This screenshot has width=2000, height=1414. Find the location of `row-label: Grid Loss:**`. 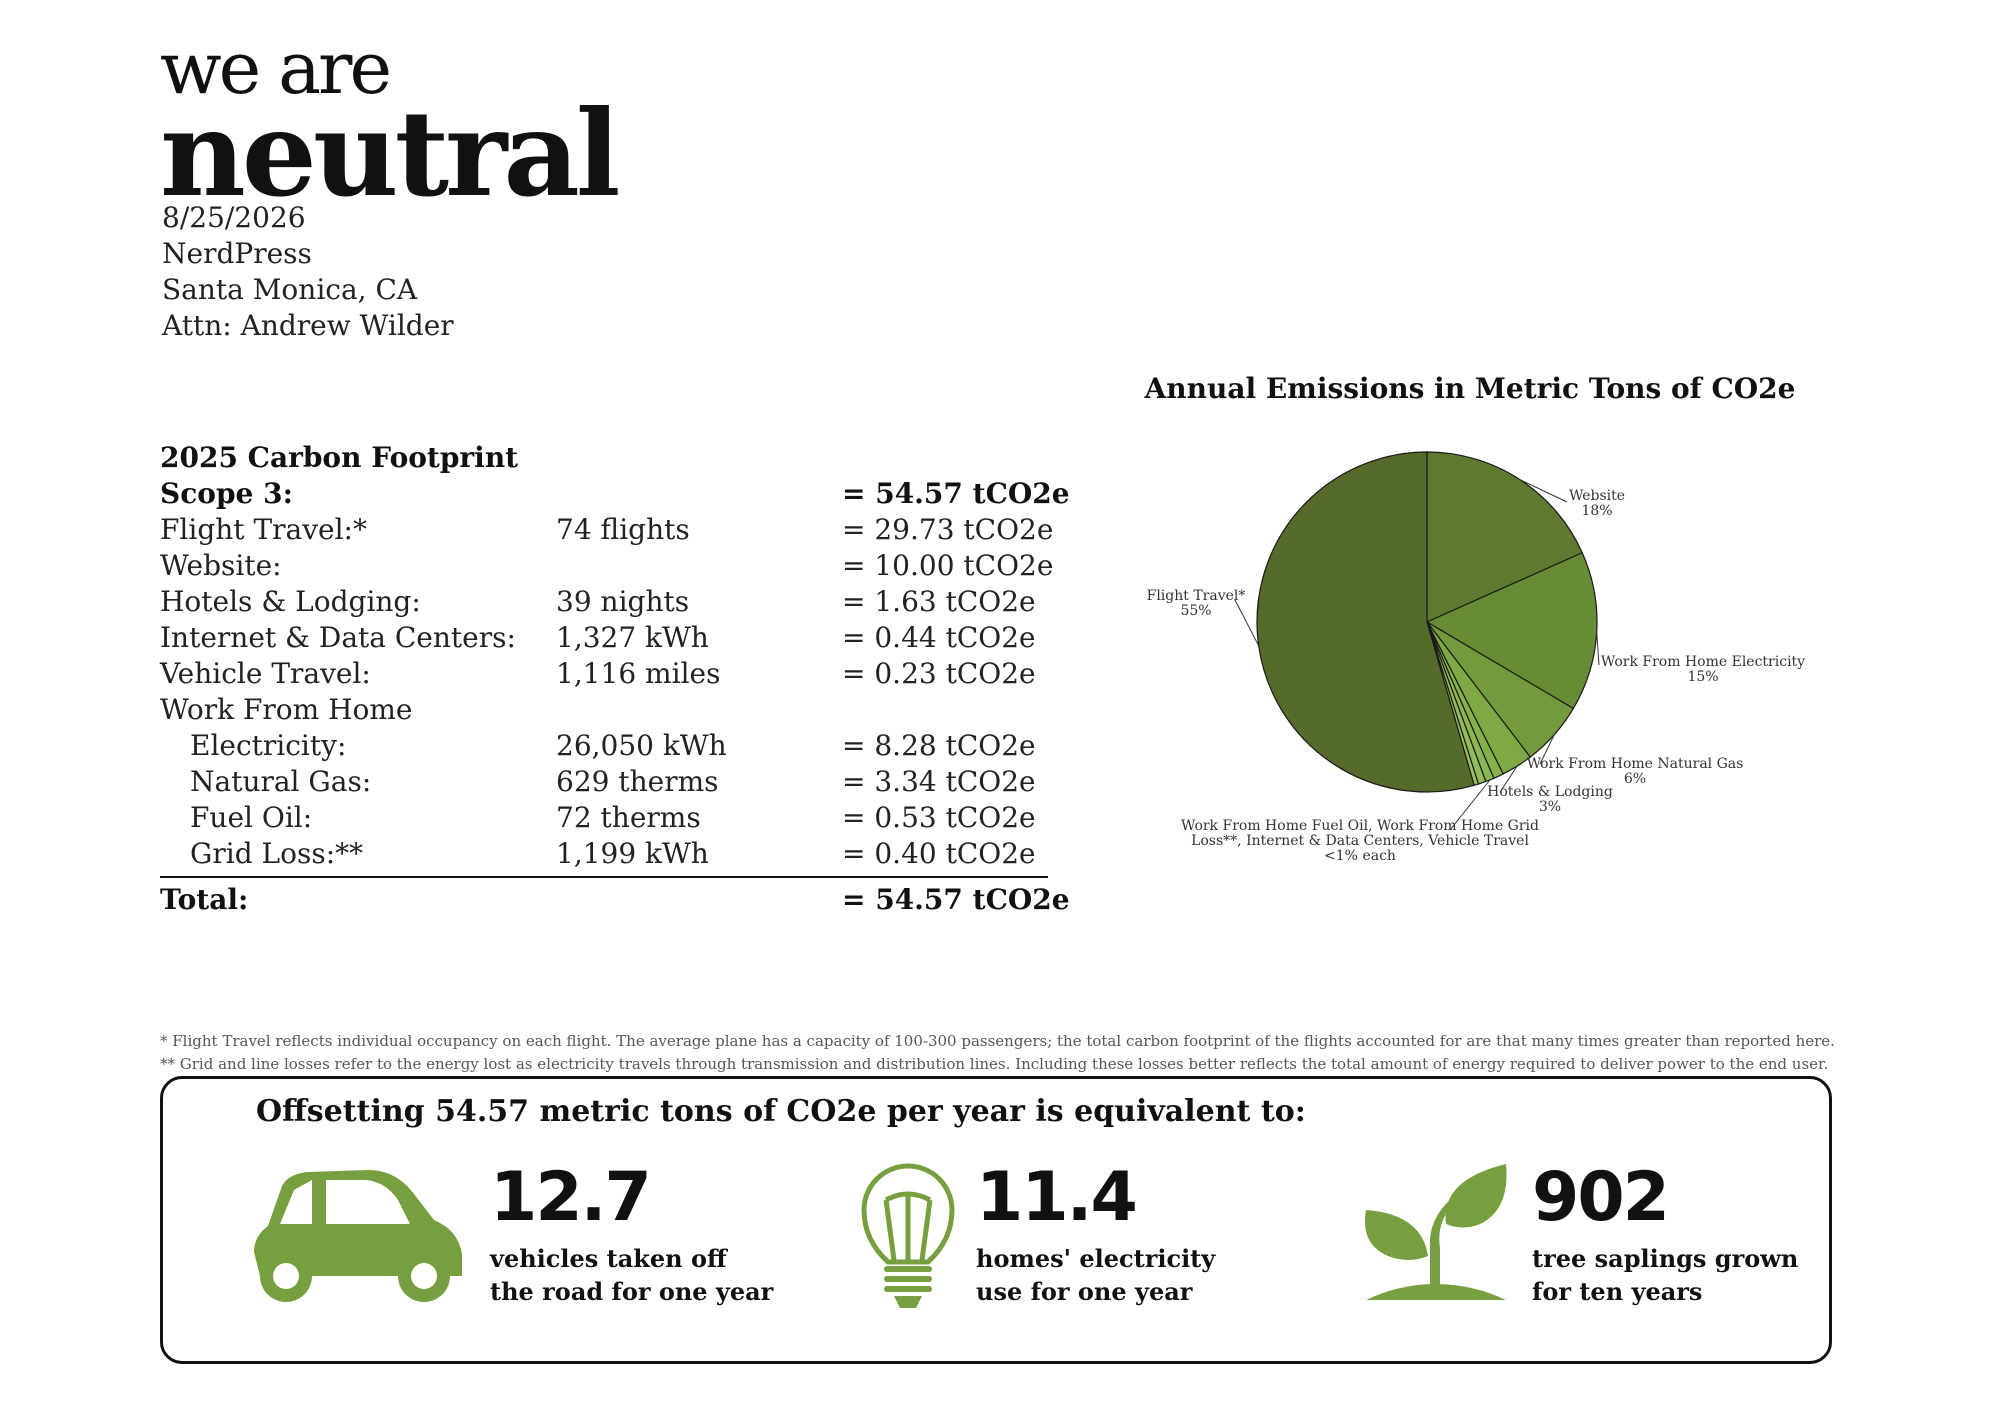

row-label: Grid Loss:** is located at coordinates (277, 853).